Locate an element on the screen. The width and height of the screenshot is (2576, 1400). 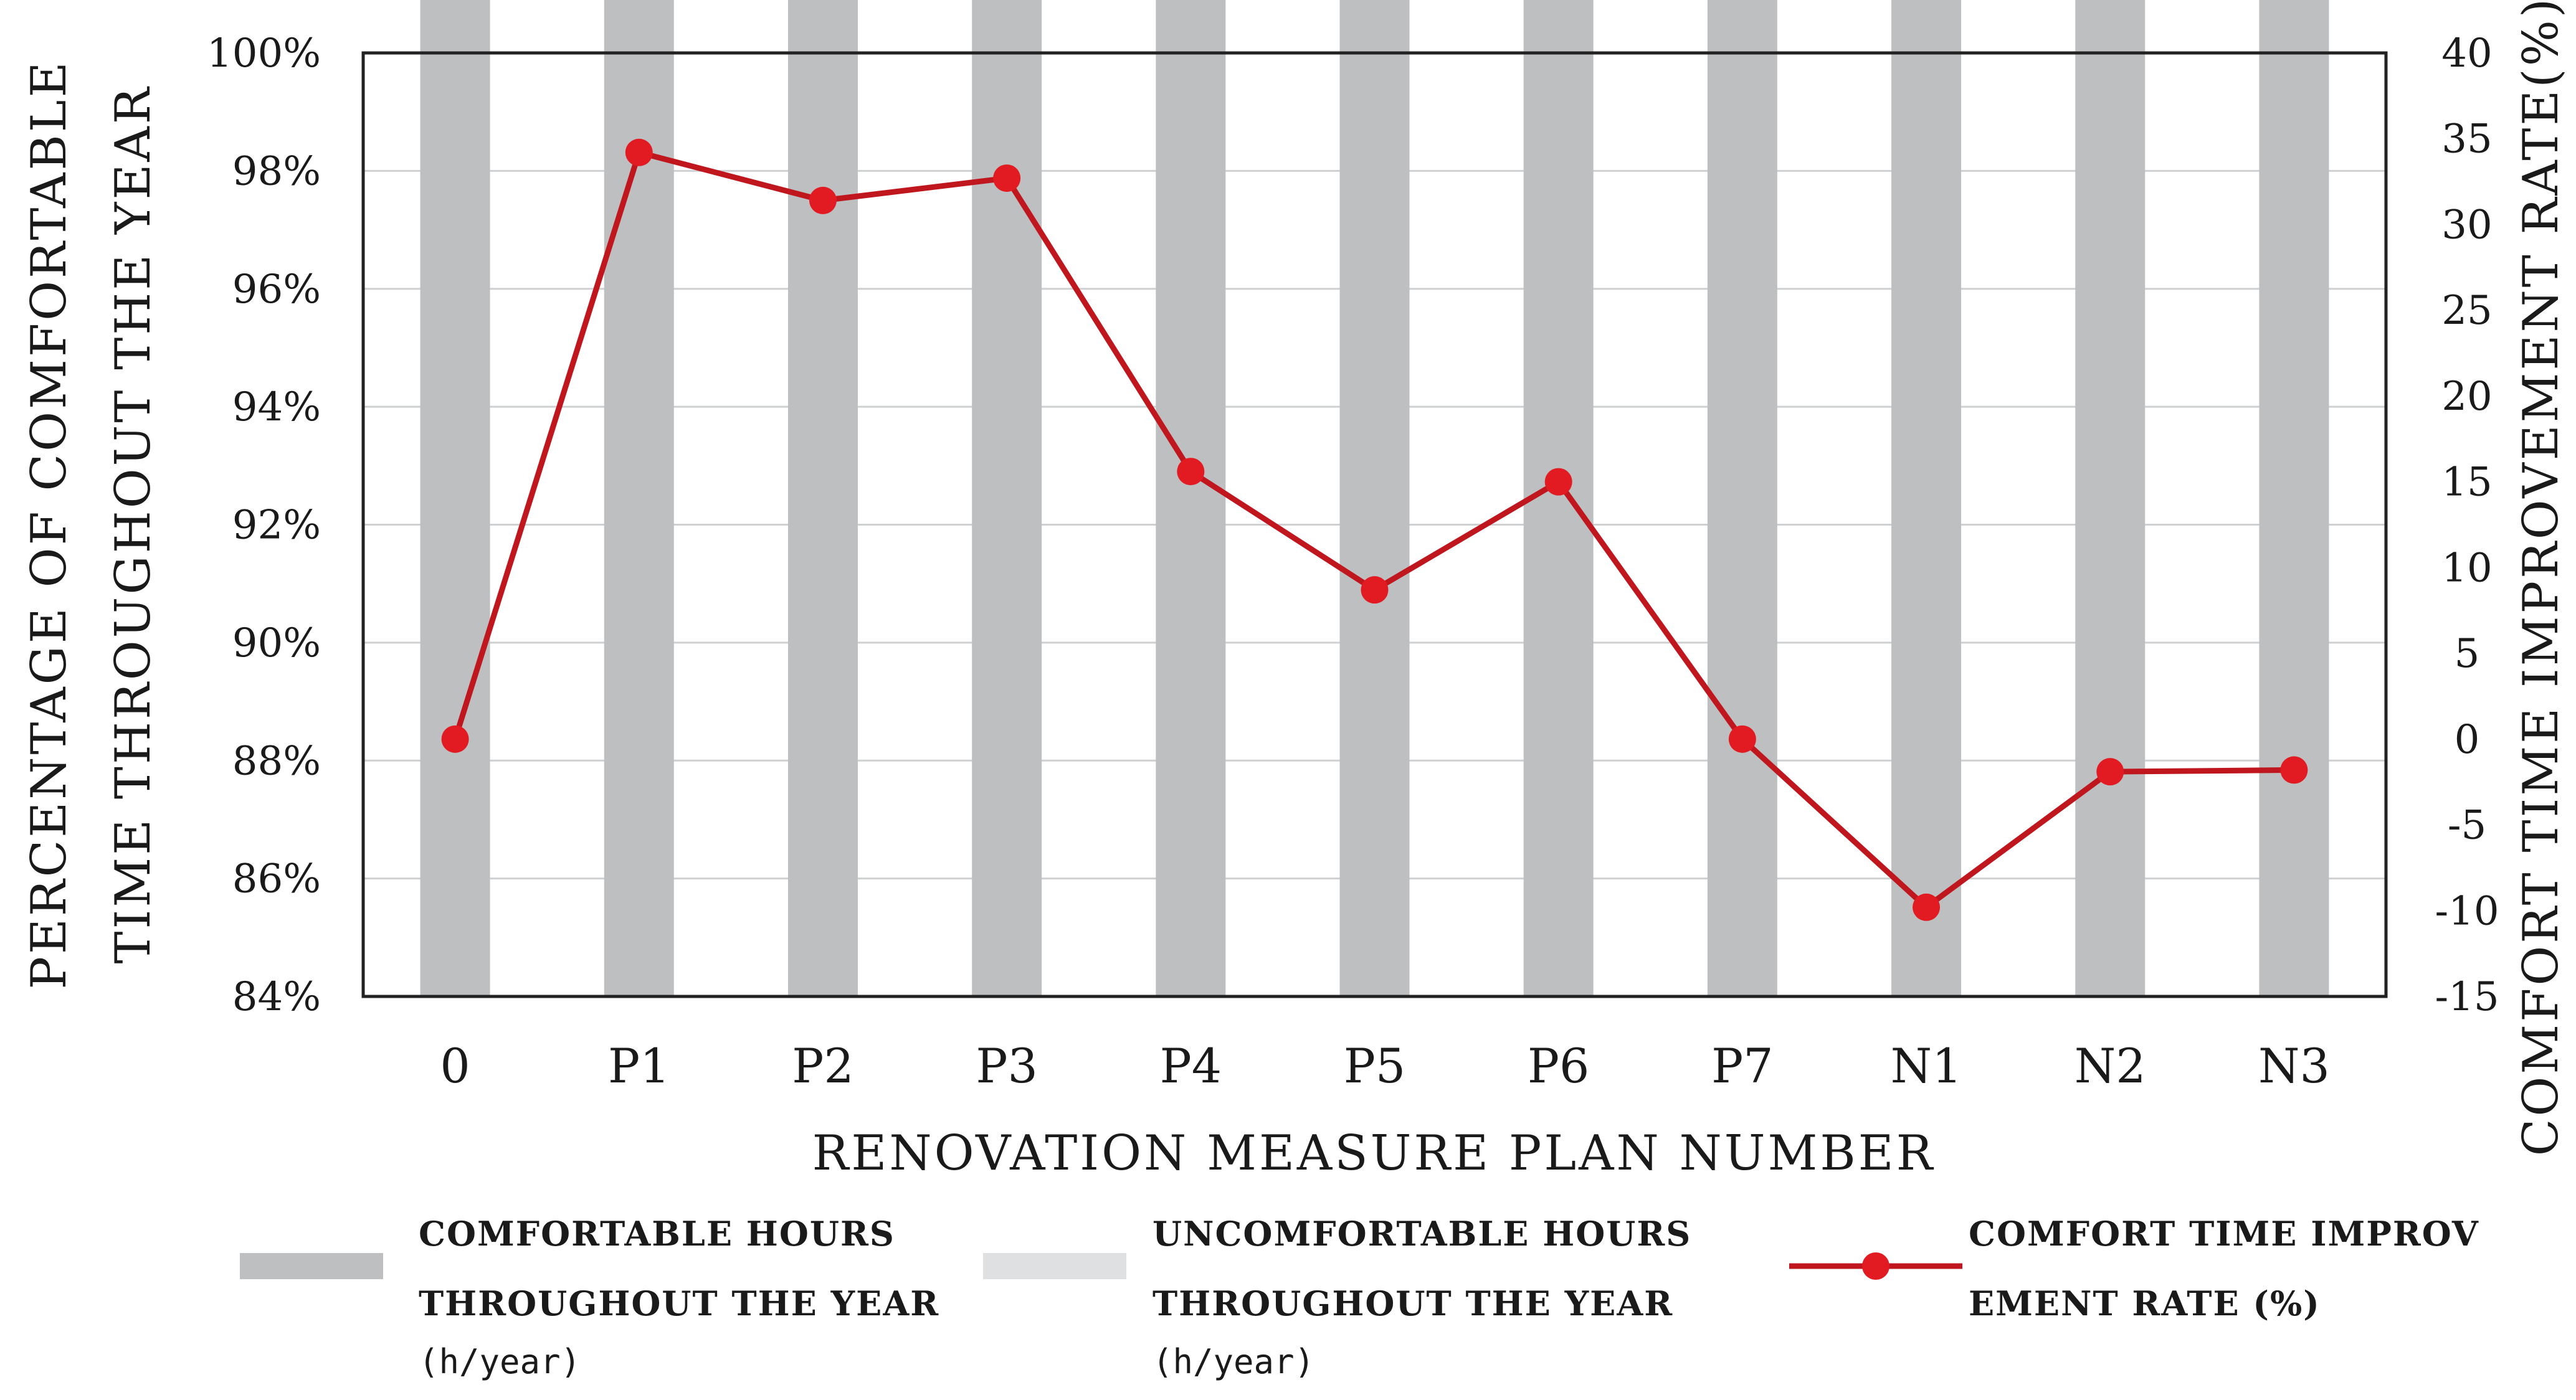
left-tick-label: 100% is located at coordinates (264, 54).